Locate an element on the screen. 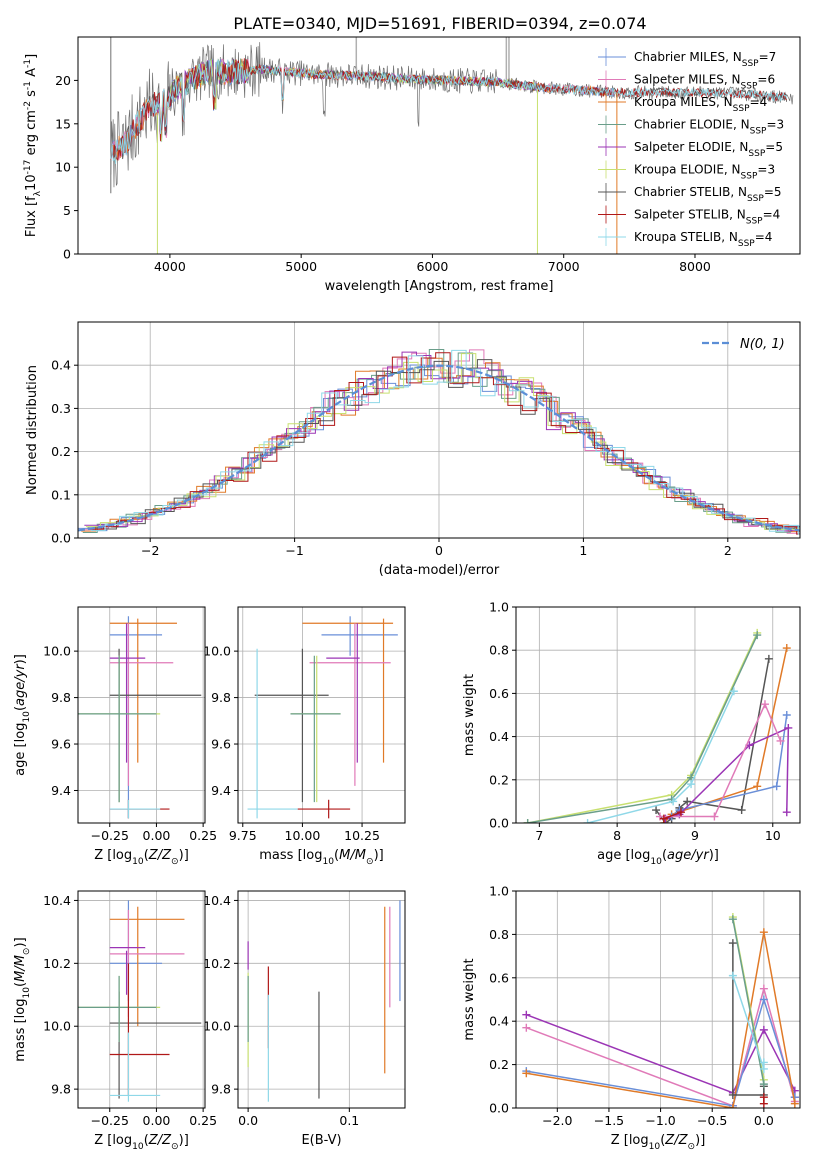  hist-salpeter_stelib is located at coordinates (444, 443).